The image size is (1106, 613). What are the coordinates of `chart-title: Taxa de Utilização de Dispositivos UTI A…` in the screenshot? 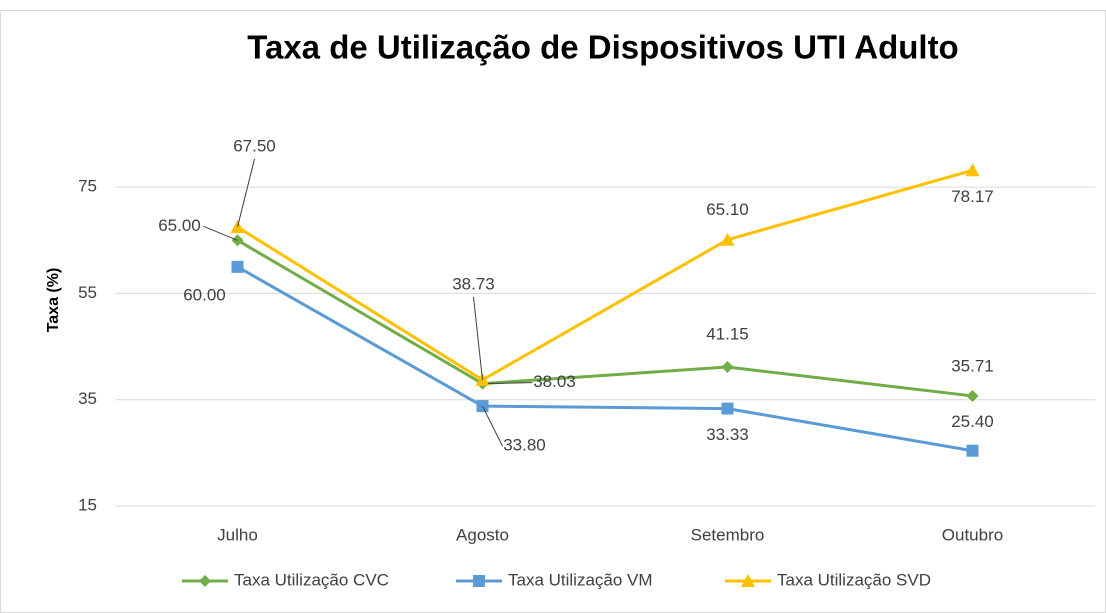 It's located at (602, 47).